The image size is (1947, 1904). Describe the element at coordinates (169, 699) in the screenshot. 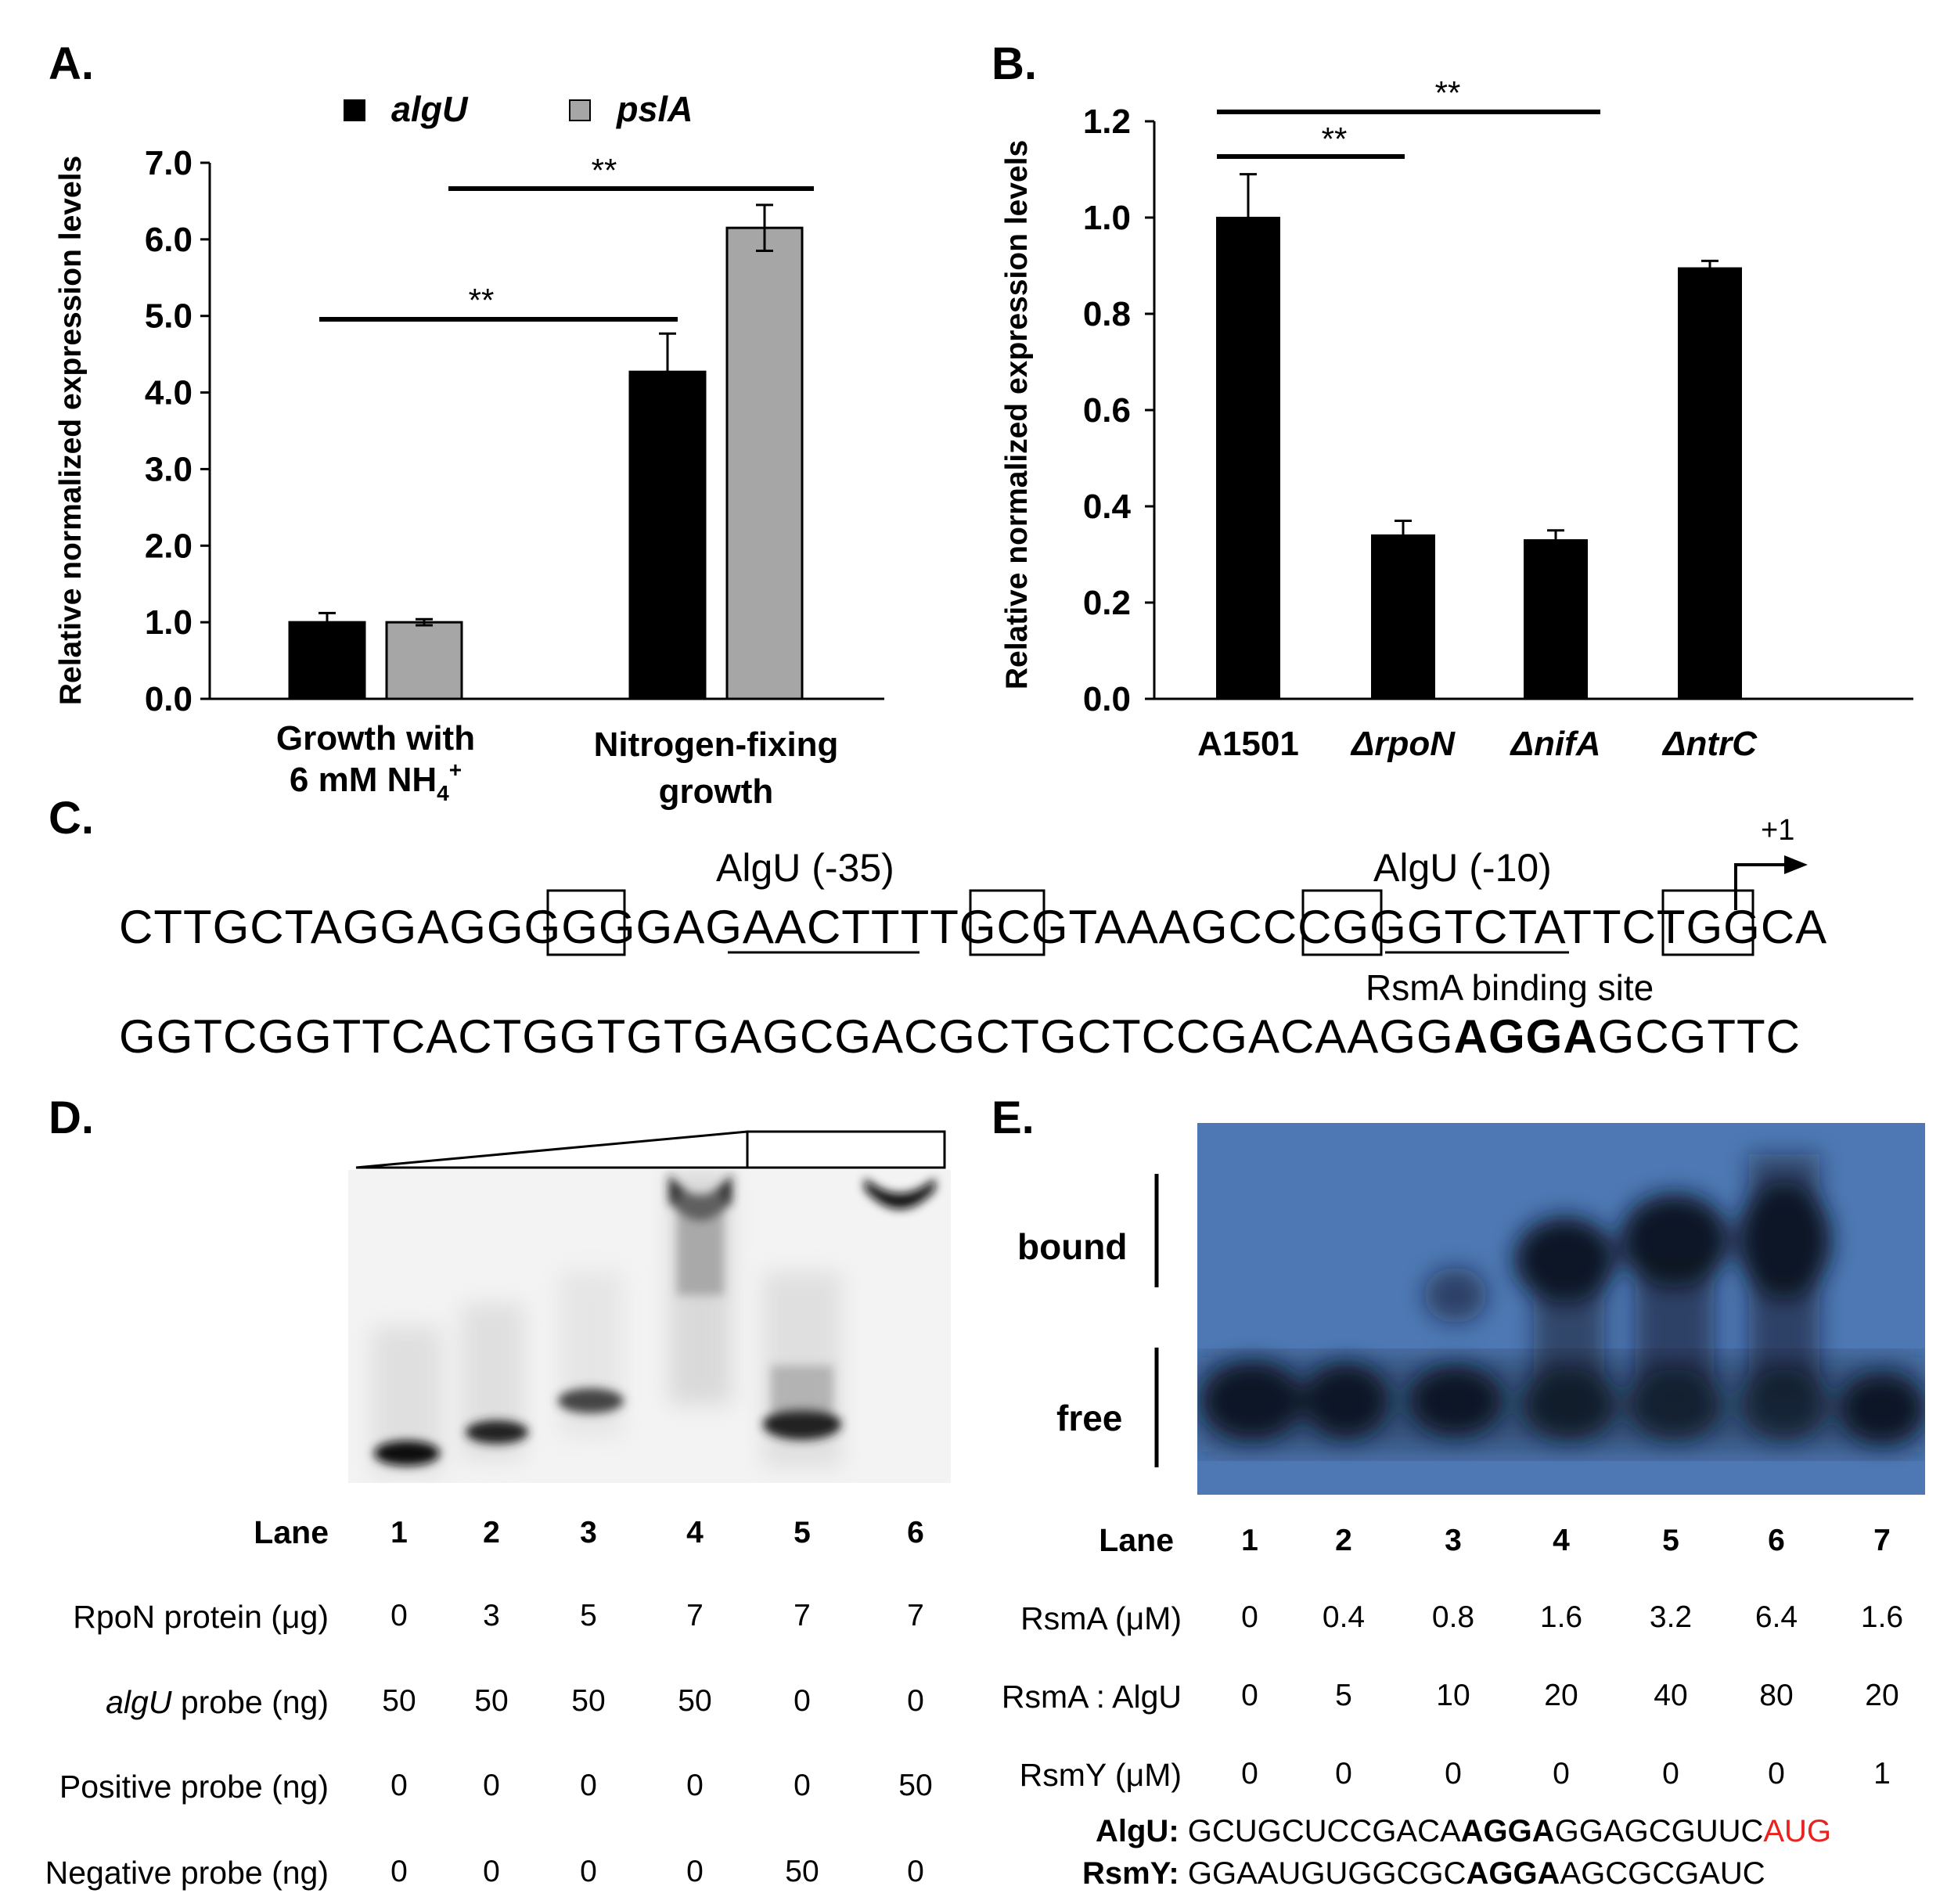

I see `a-ytick-label: 0.0` at that location.